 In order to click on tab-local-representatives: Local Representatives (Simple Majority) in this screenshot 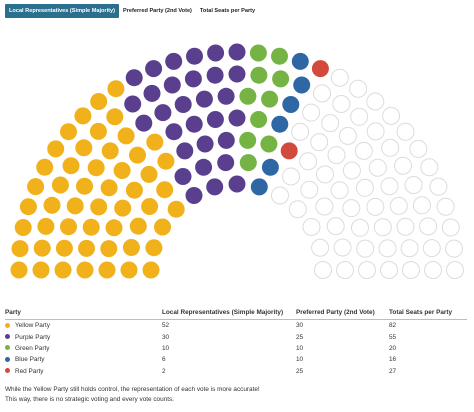, I will do `click(62, 11)`.